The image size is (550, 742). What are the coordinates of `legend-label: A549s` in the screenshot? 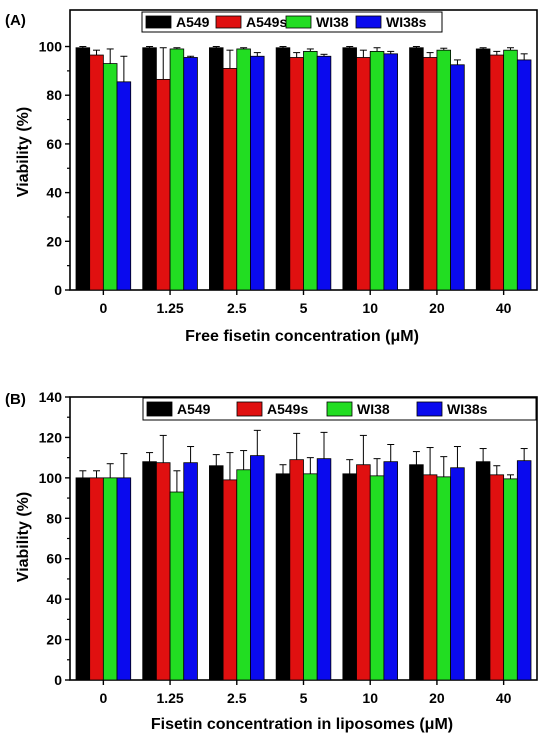 It's located at (266, 22).